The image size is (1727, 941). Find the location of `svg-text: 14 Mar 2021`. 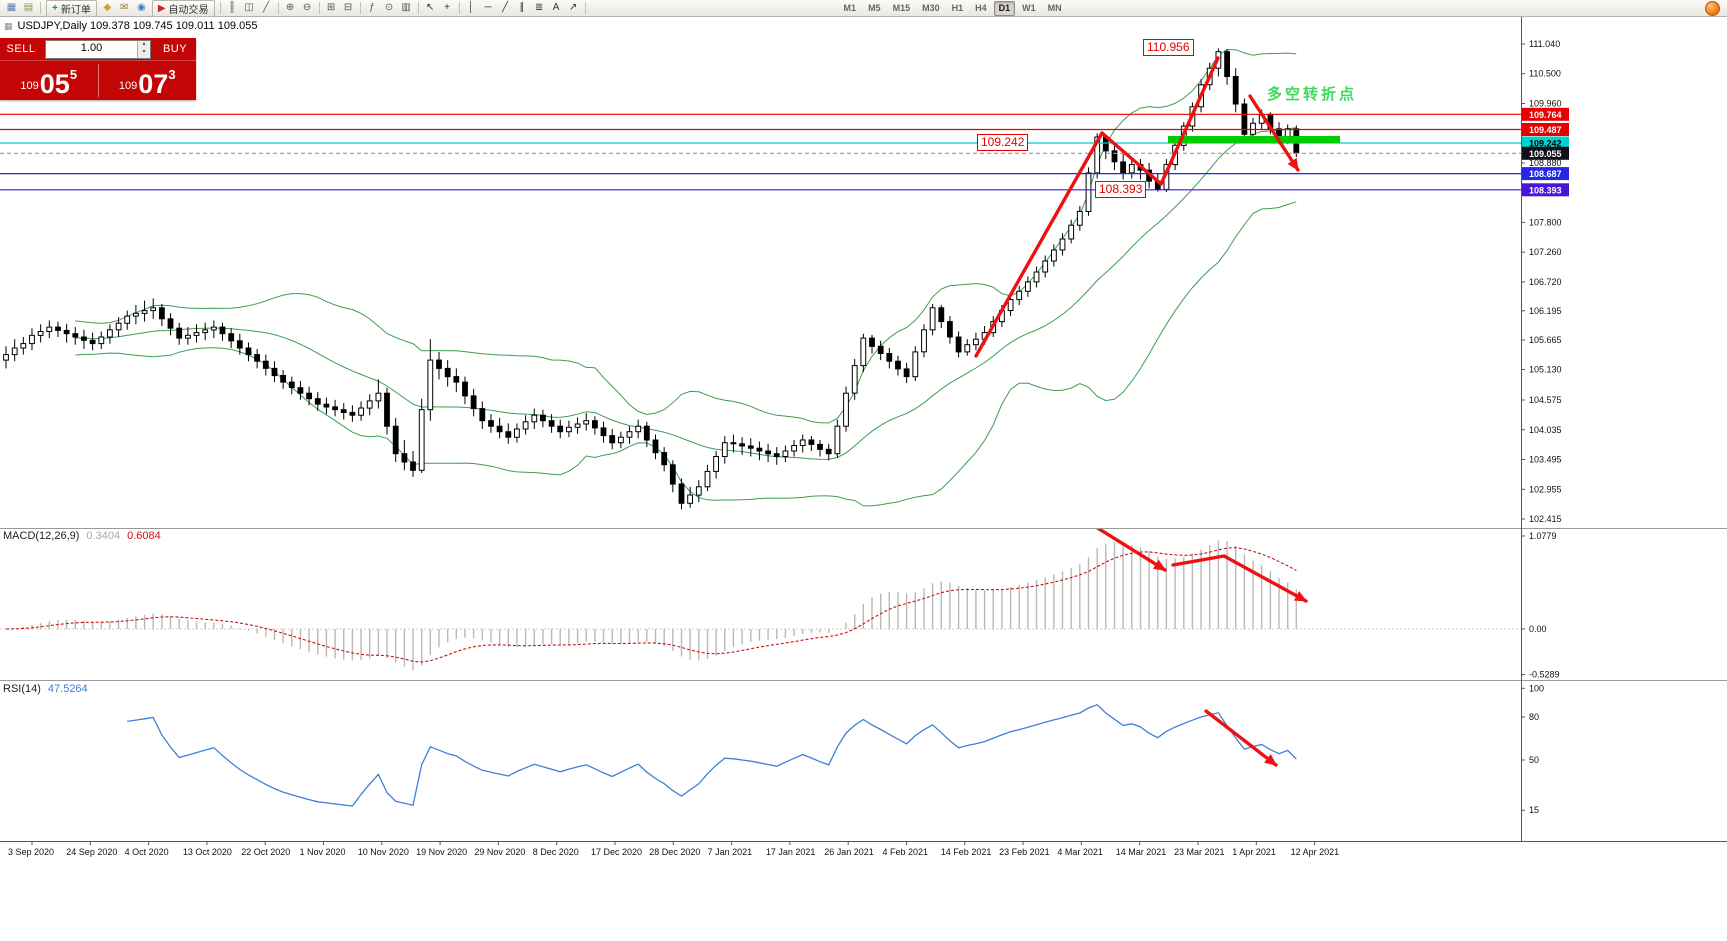

svg-text: 14 Mar 2021 is located at coordinates (1141, 852).